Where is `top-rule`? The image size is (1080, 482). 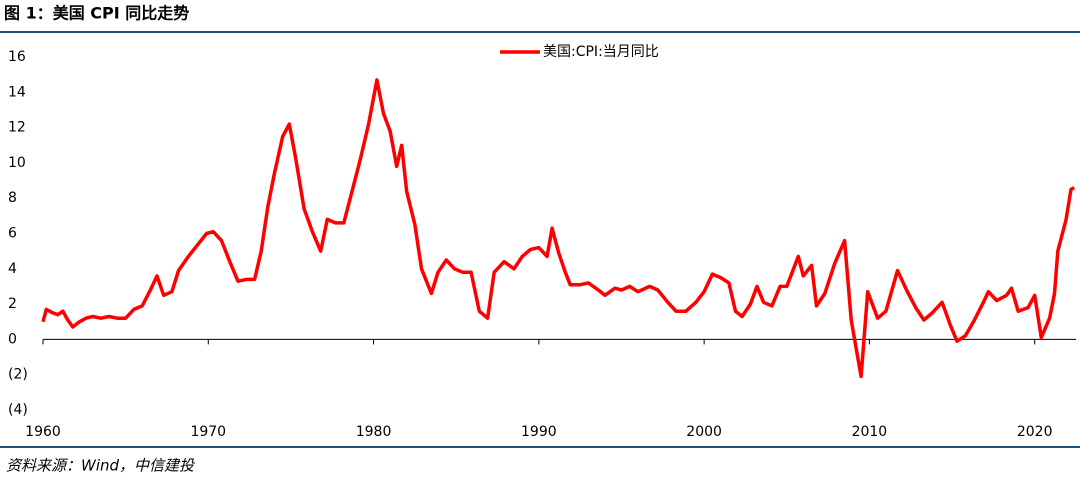 top-rule is located at coordinates (540, 32).